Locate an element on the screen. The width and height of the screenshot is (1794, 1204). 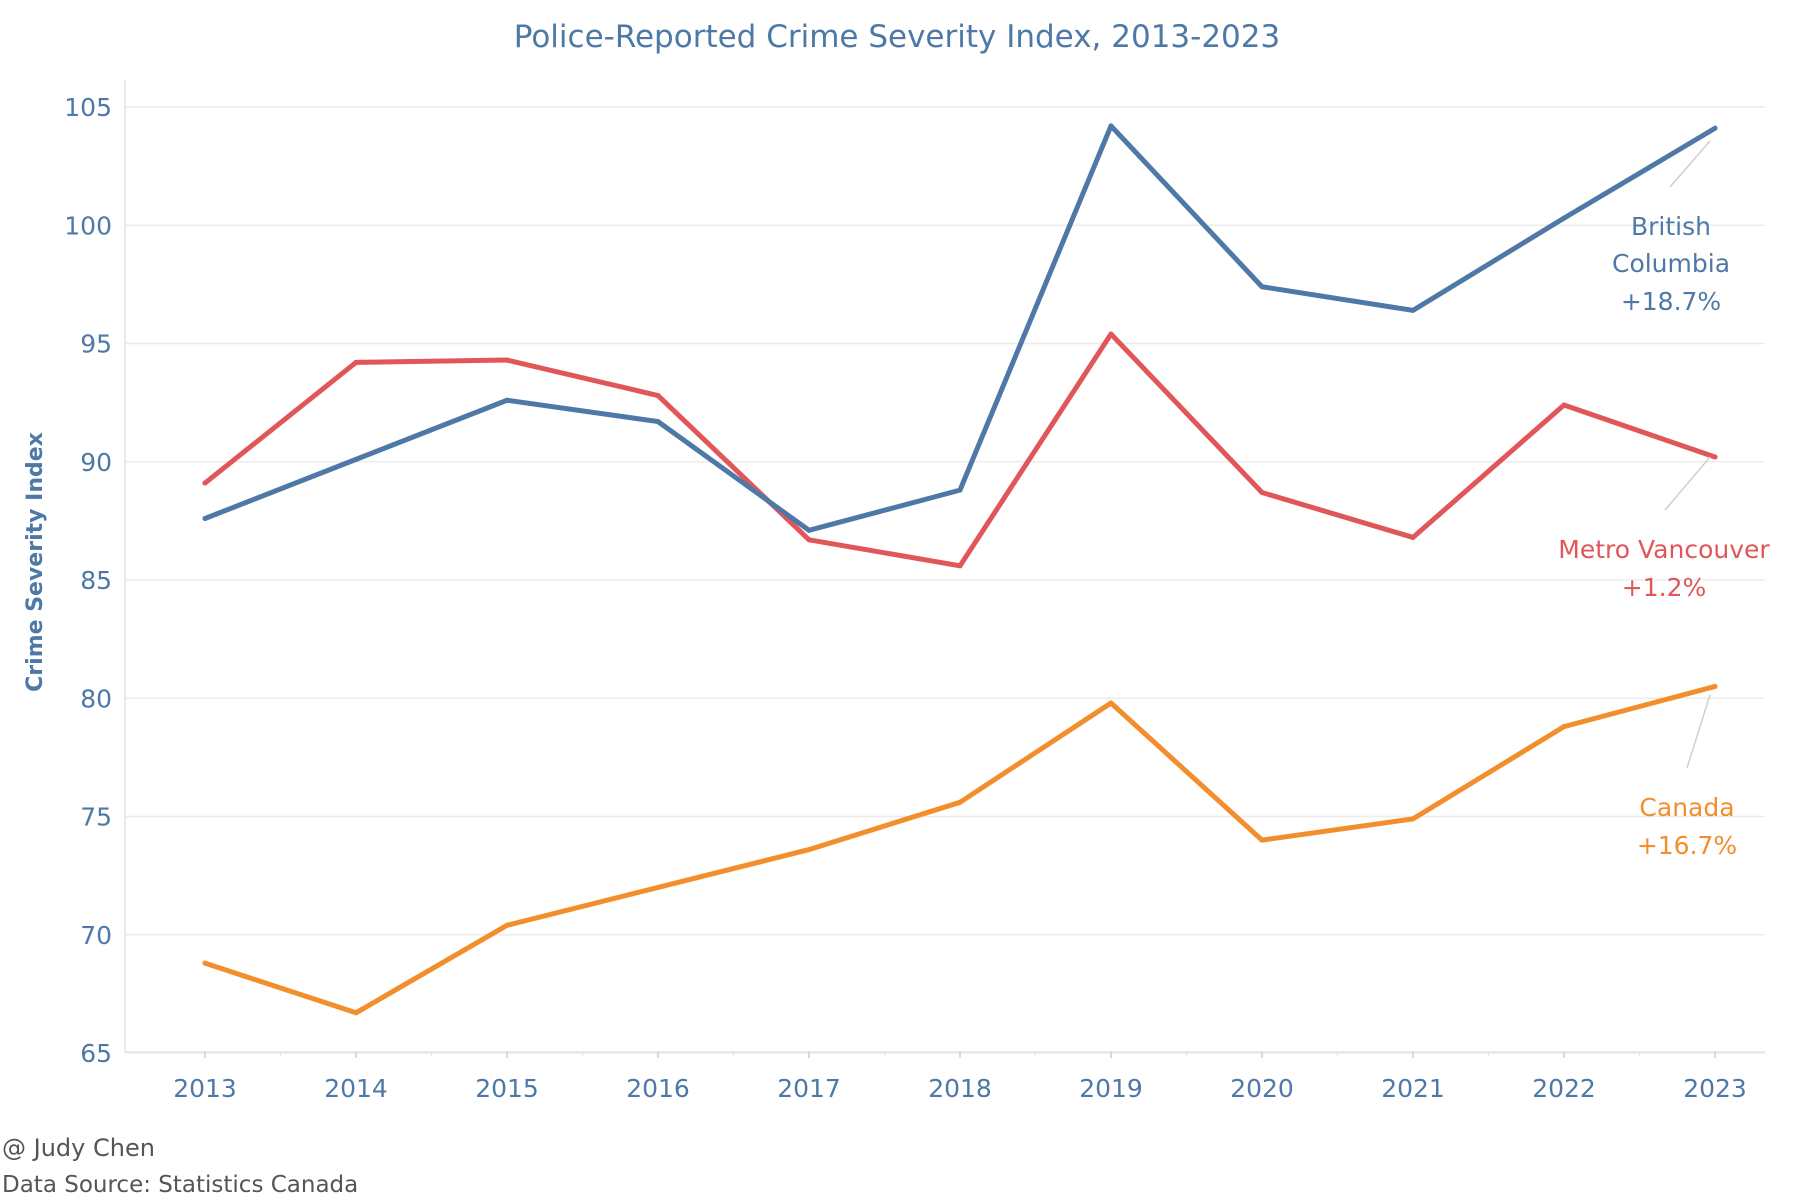
series-label-line: British is located at coordinates (1671, 226).